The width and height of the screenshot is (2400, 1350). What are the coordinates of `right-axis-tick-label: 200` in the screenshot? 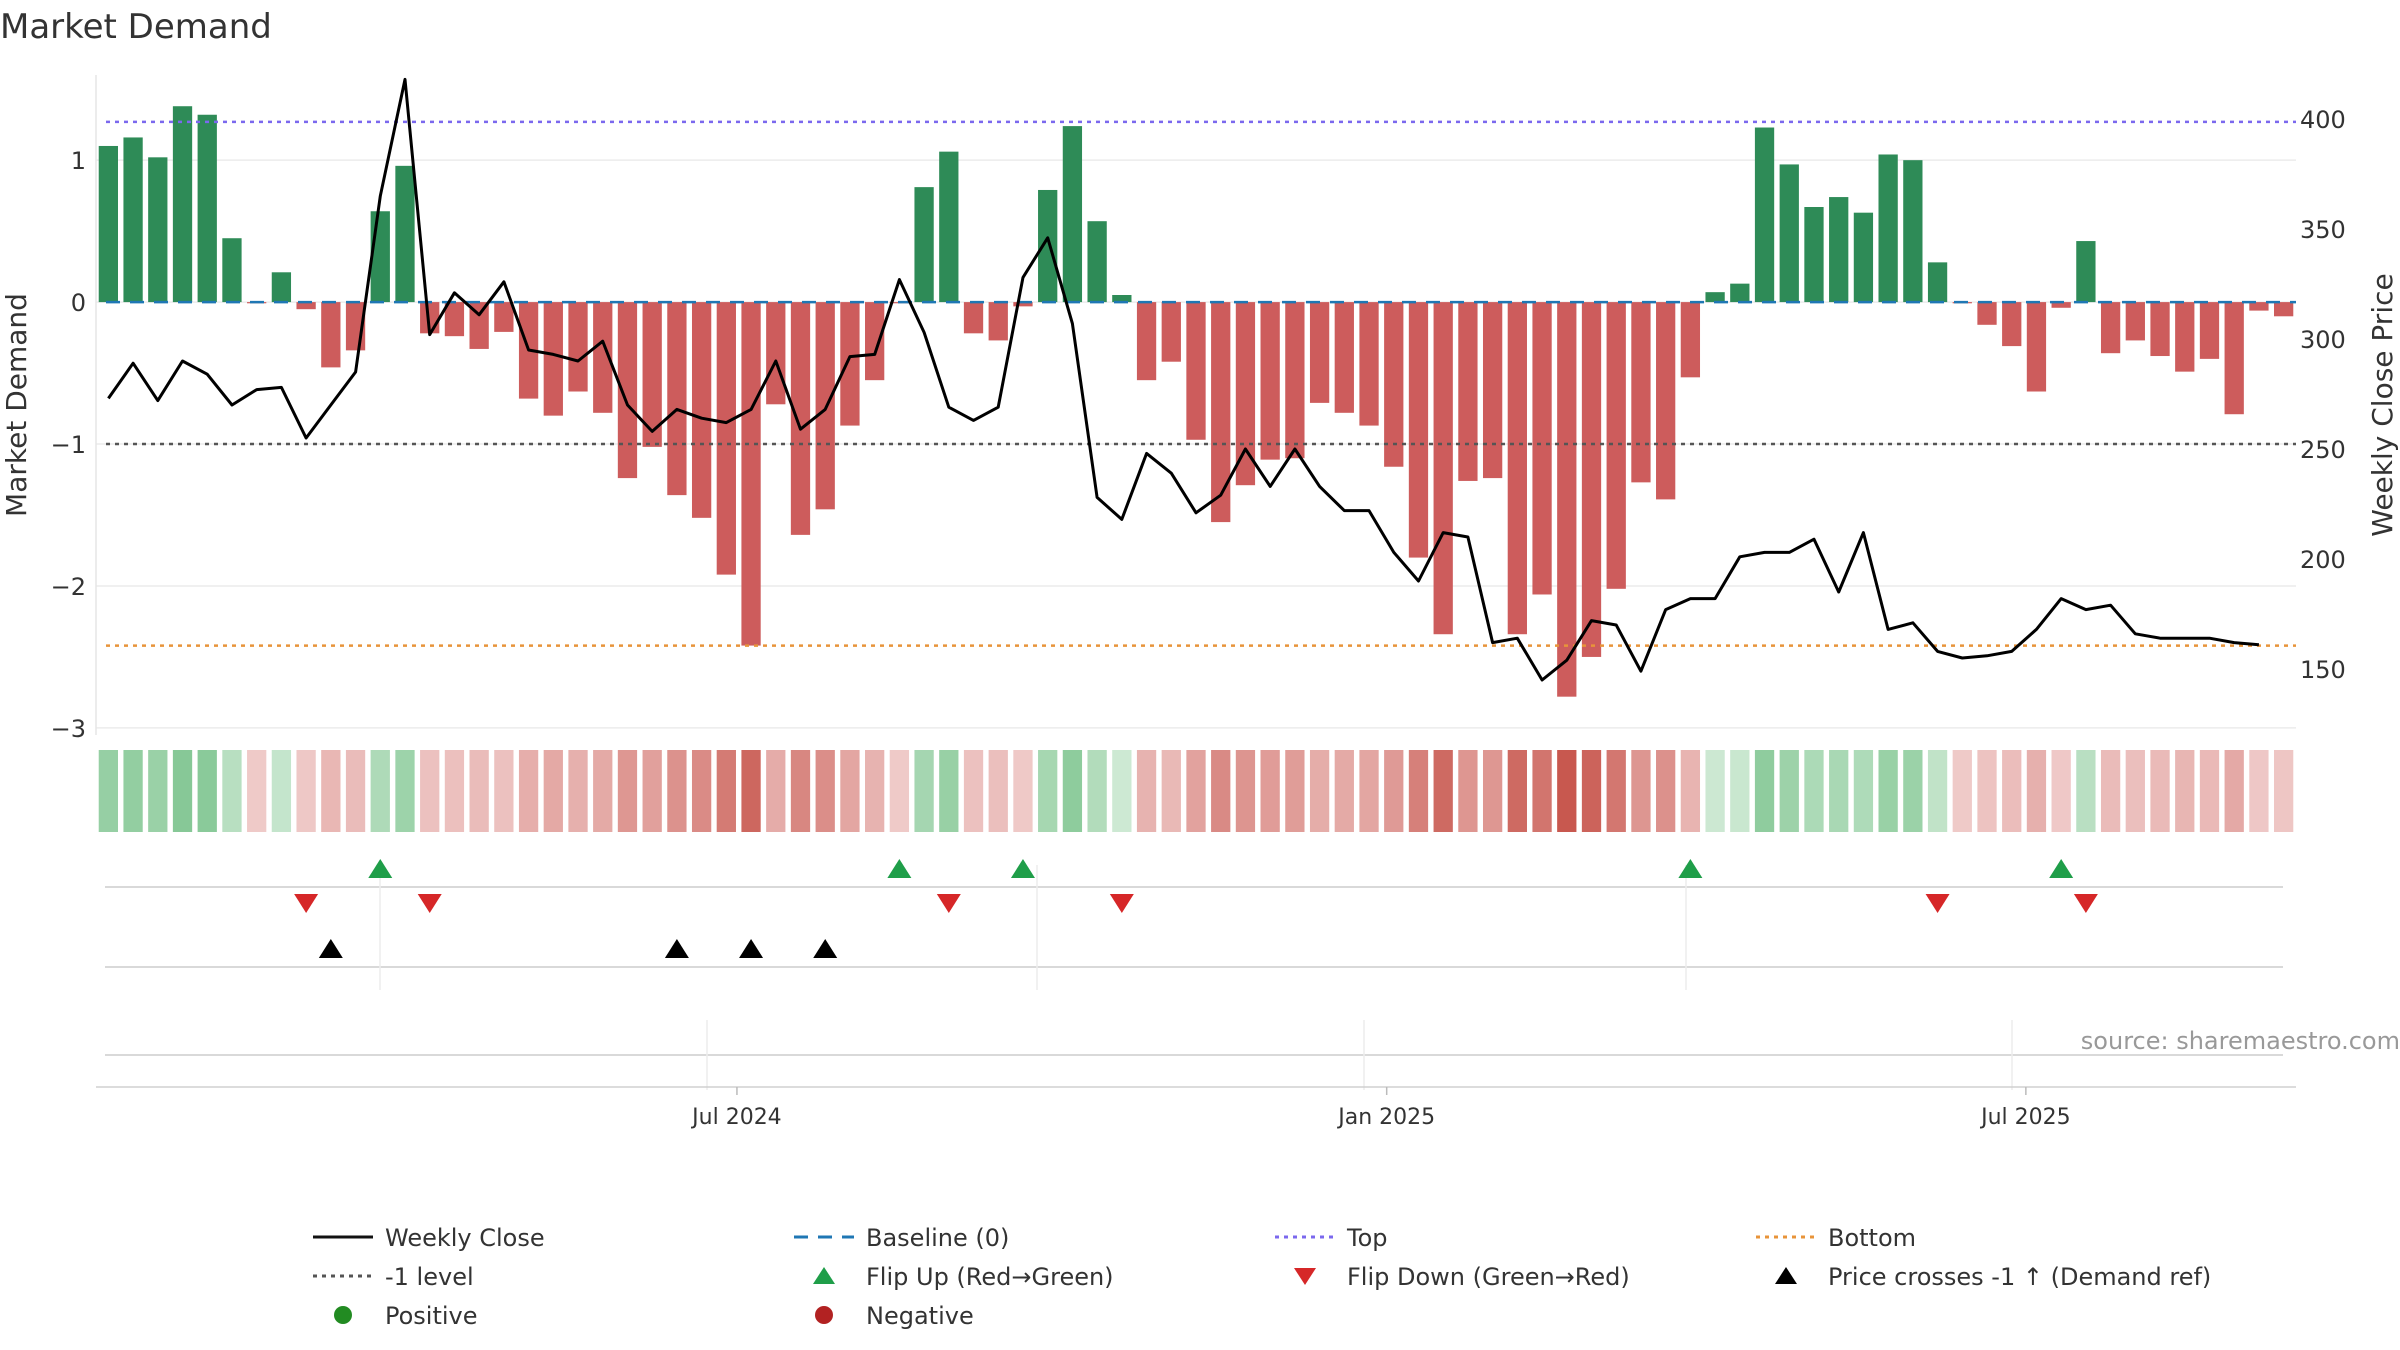 It's located at (2323, 560).